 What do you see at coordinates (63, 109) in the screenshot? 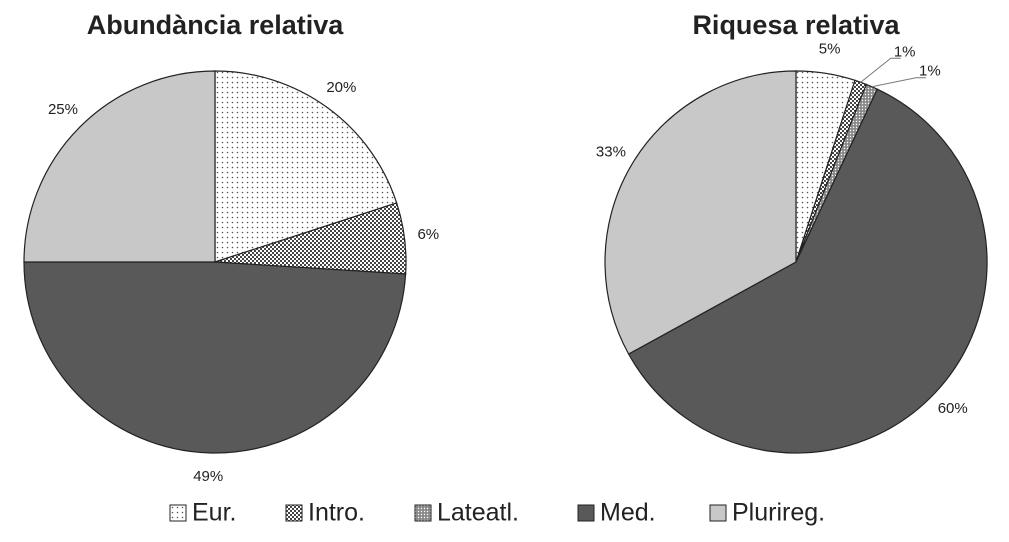
I see `data-label: 25%` at bounding box center [63, 109].